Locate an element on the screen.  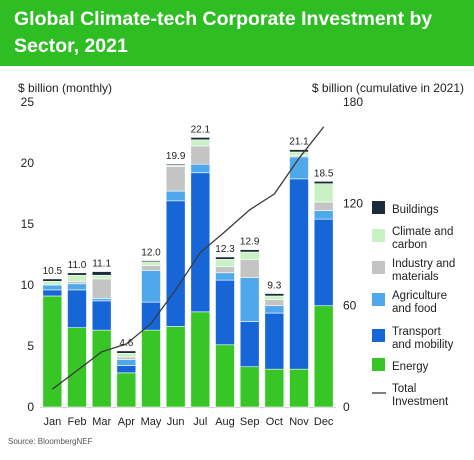
bar-total-label: 11.1 is located at coordinates (101, 264).